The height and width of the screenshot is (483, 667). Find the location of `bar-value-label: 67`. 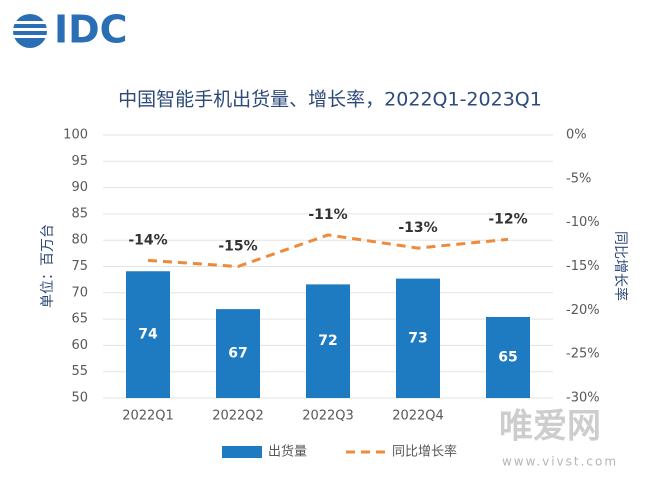

bar-value-label: 67 is located at coordinates (237, 354).